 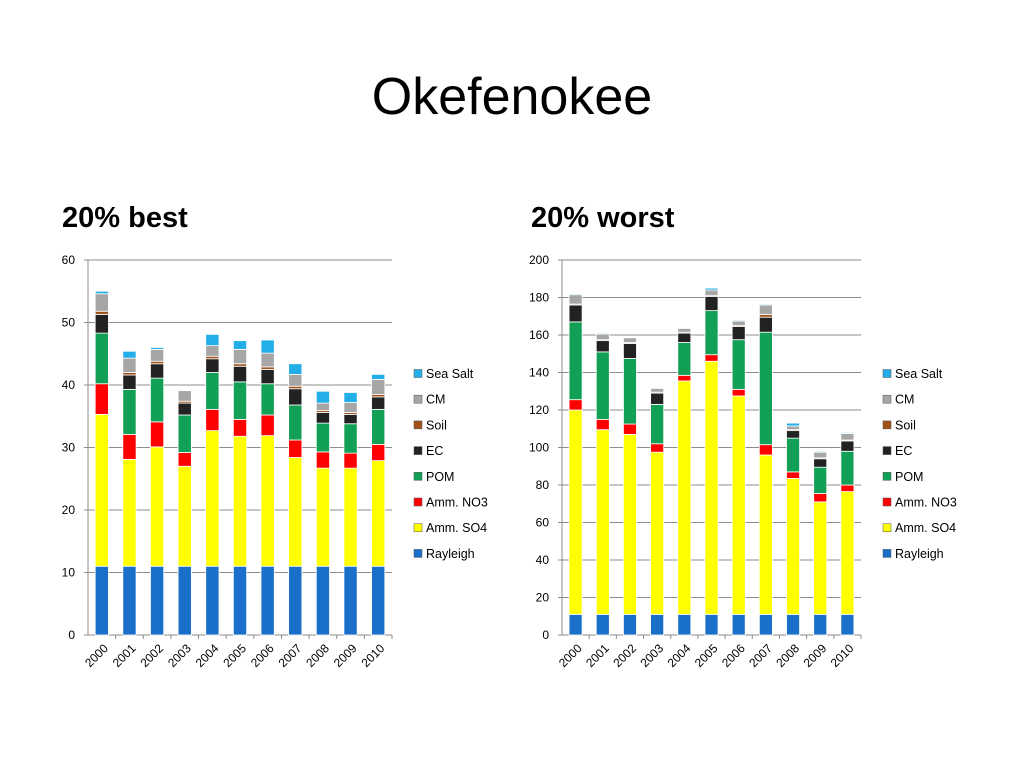 What do you see at coordinates (602, 346) in the screenshot?
I see `bar-2001-ec` at bounding box center [602, 346].